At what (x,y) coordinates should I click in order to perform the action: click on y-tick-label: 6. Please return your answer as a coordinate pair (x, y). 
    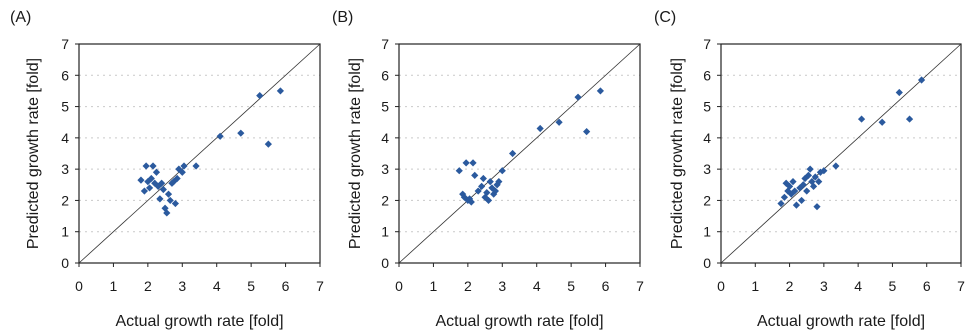
    Looking at the image, I should click on (707, 75).